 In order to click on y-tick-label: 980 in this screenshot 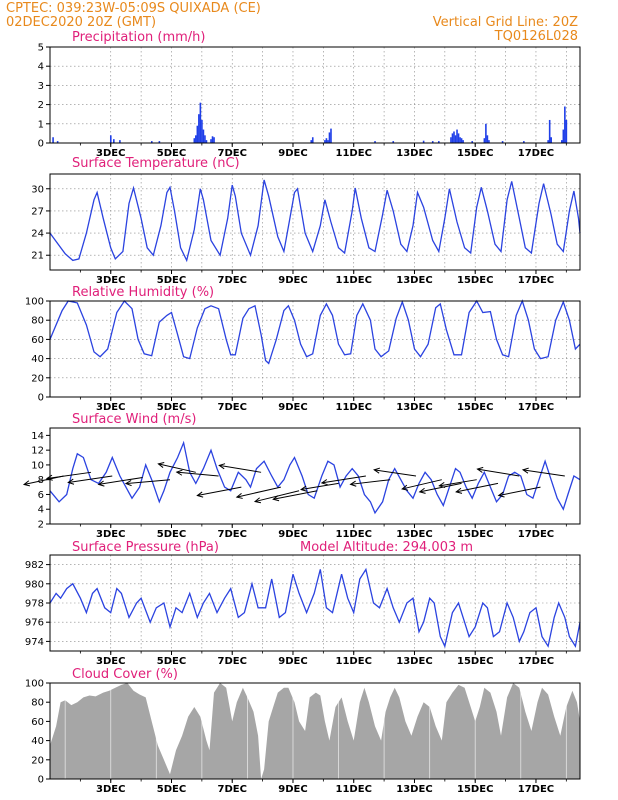, I will do `click(34, 584)`.